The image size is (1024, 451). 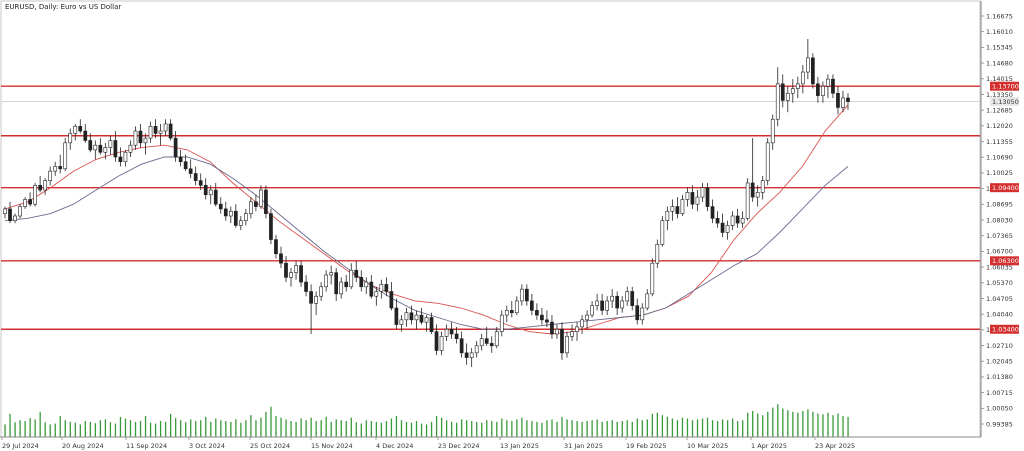 What do you see at coordinates (999, 205) in the screenshot?
I see `y-tick-label: 1.08695` at bounding box center [999, 205].